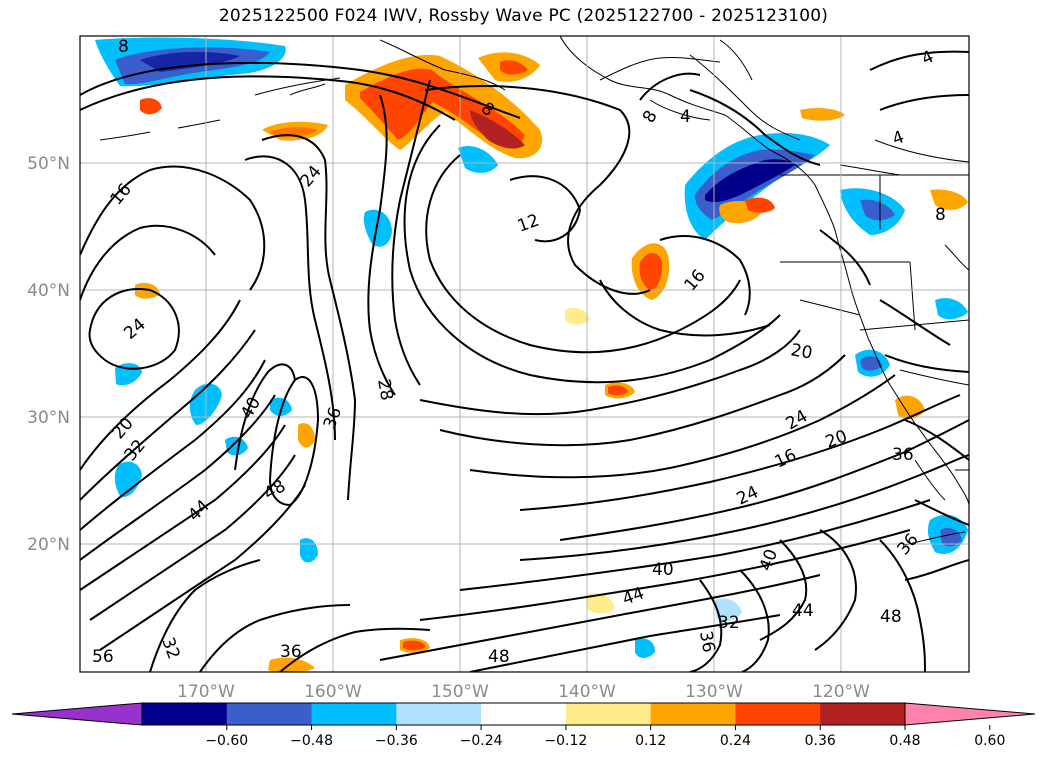  Describe the element at coordinates (311, 741) in the screenshot. I see `colorbar-tick-label: −0.48` at that location.